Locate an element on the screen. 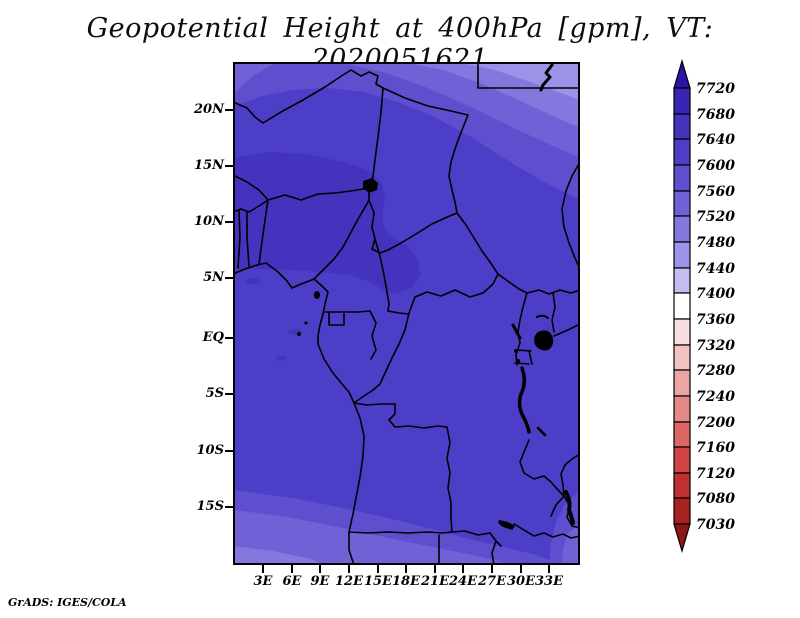 The width and height of the screenshot is (800, 618). colorbar-label: 7400 is located at coordinates (715, 294).